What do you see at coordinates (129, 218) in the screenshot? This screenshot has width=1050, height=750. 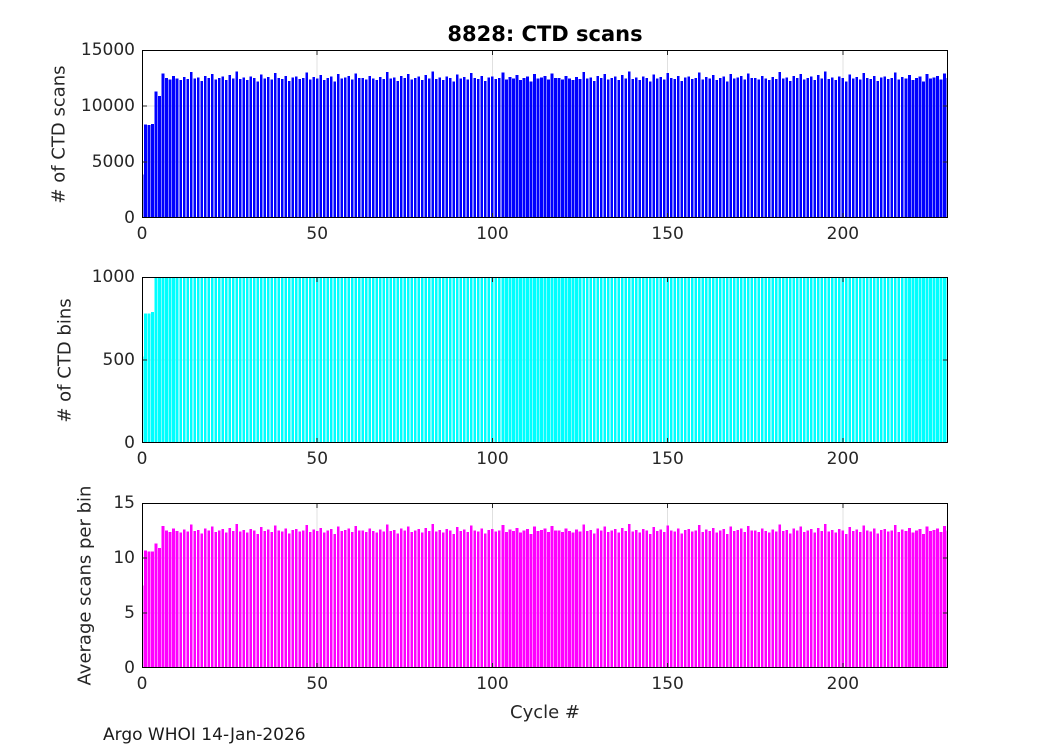 I see `y-tick-label: 0` at bounding box center [129, 218].